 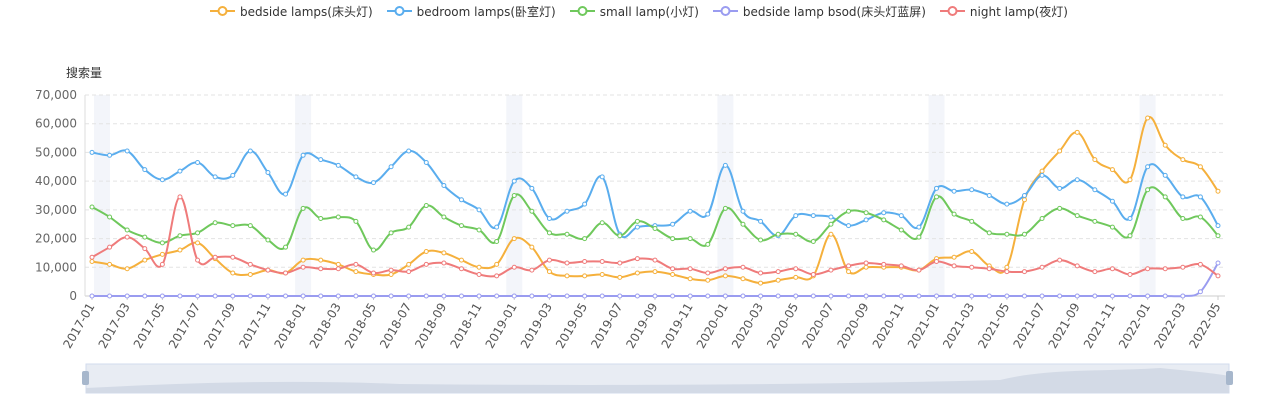 I want to click on x-tick-label: 2017-09, so click(x=219, y=326).